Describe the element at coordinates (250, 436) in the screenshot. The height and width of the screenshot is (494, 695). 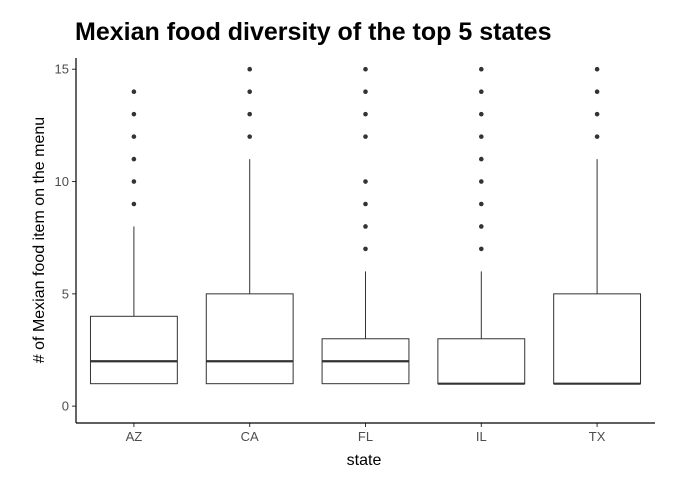
I see `x-tick-label: CA` at that location.